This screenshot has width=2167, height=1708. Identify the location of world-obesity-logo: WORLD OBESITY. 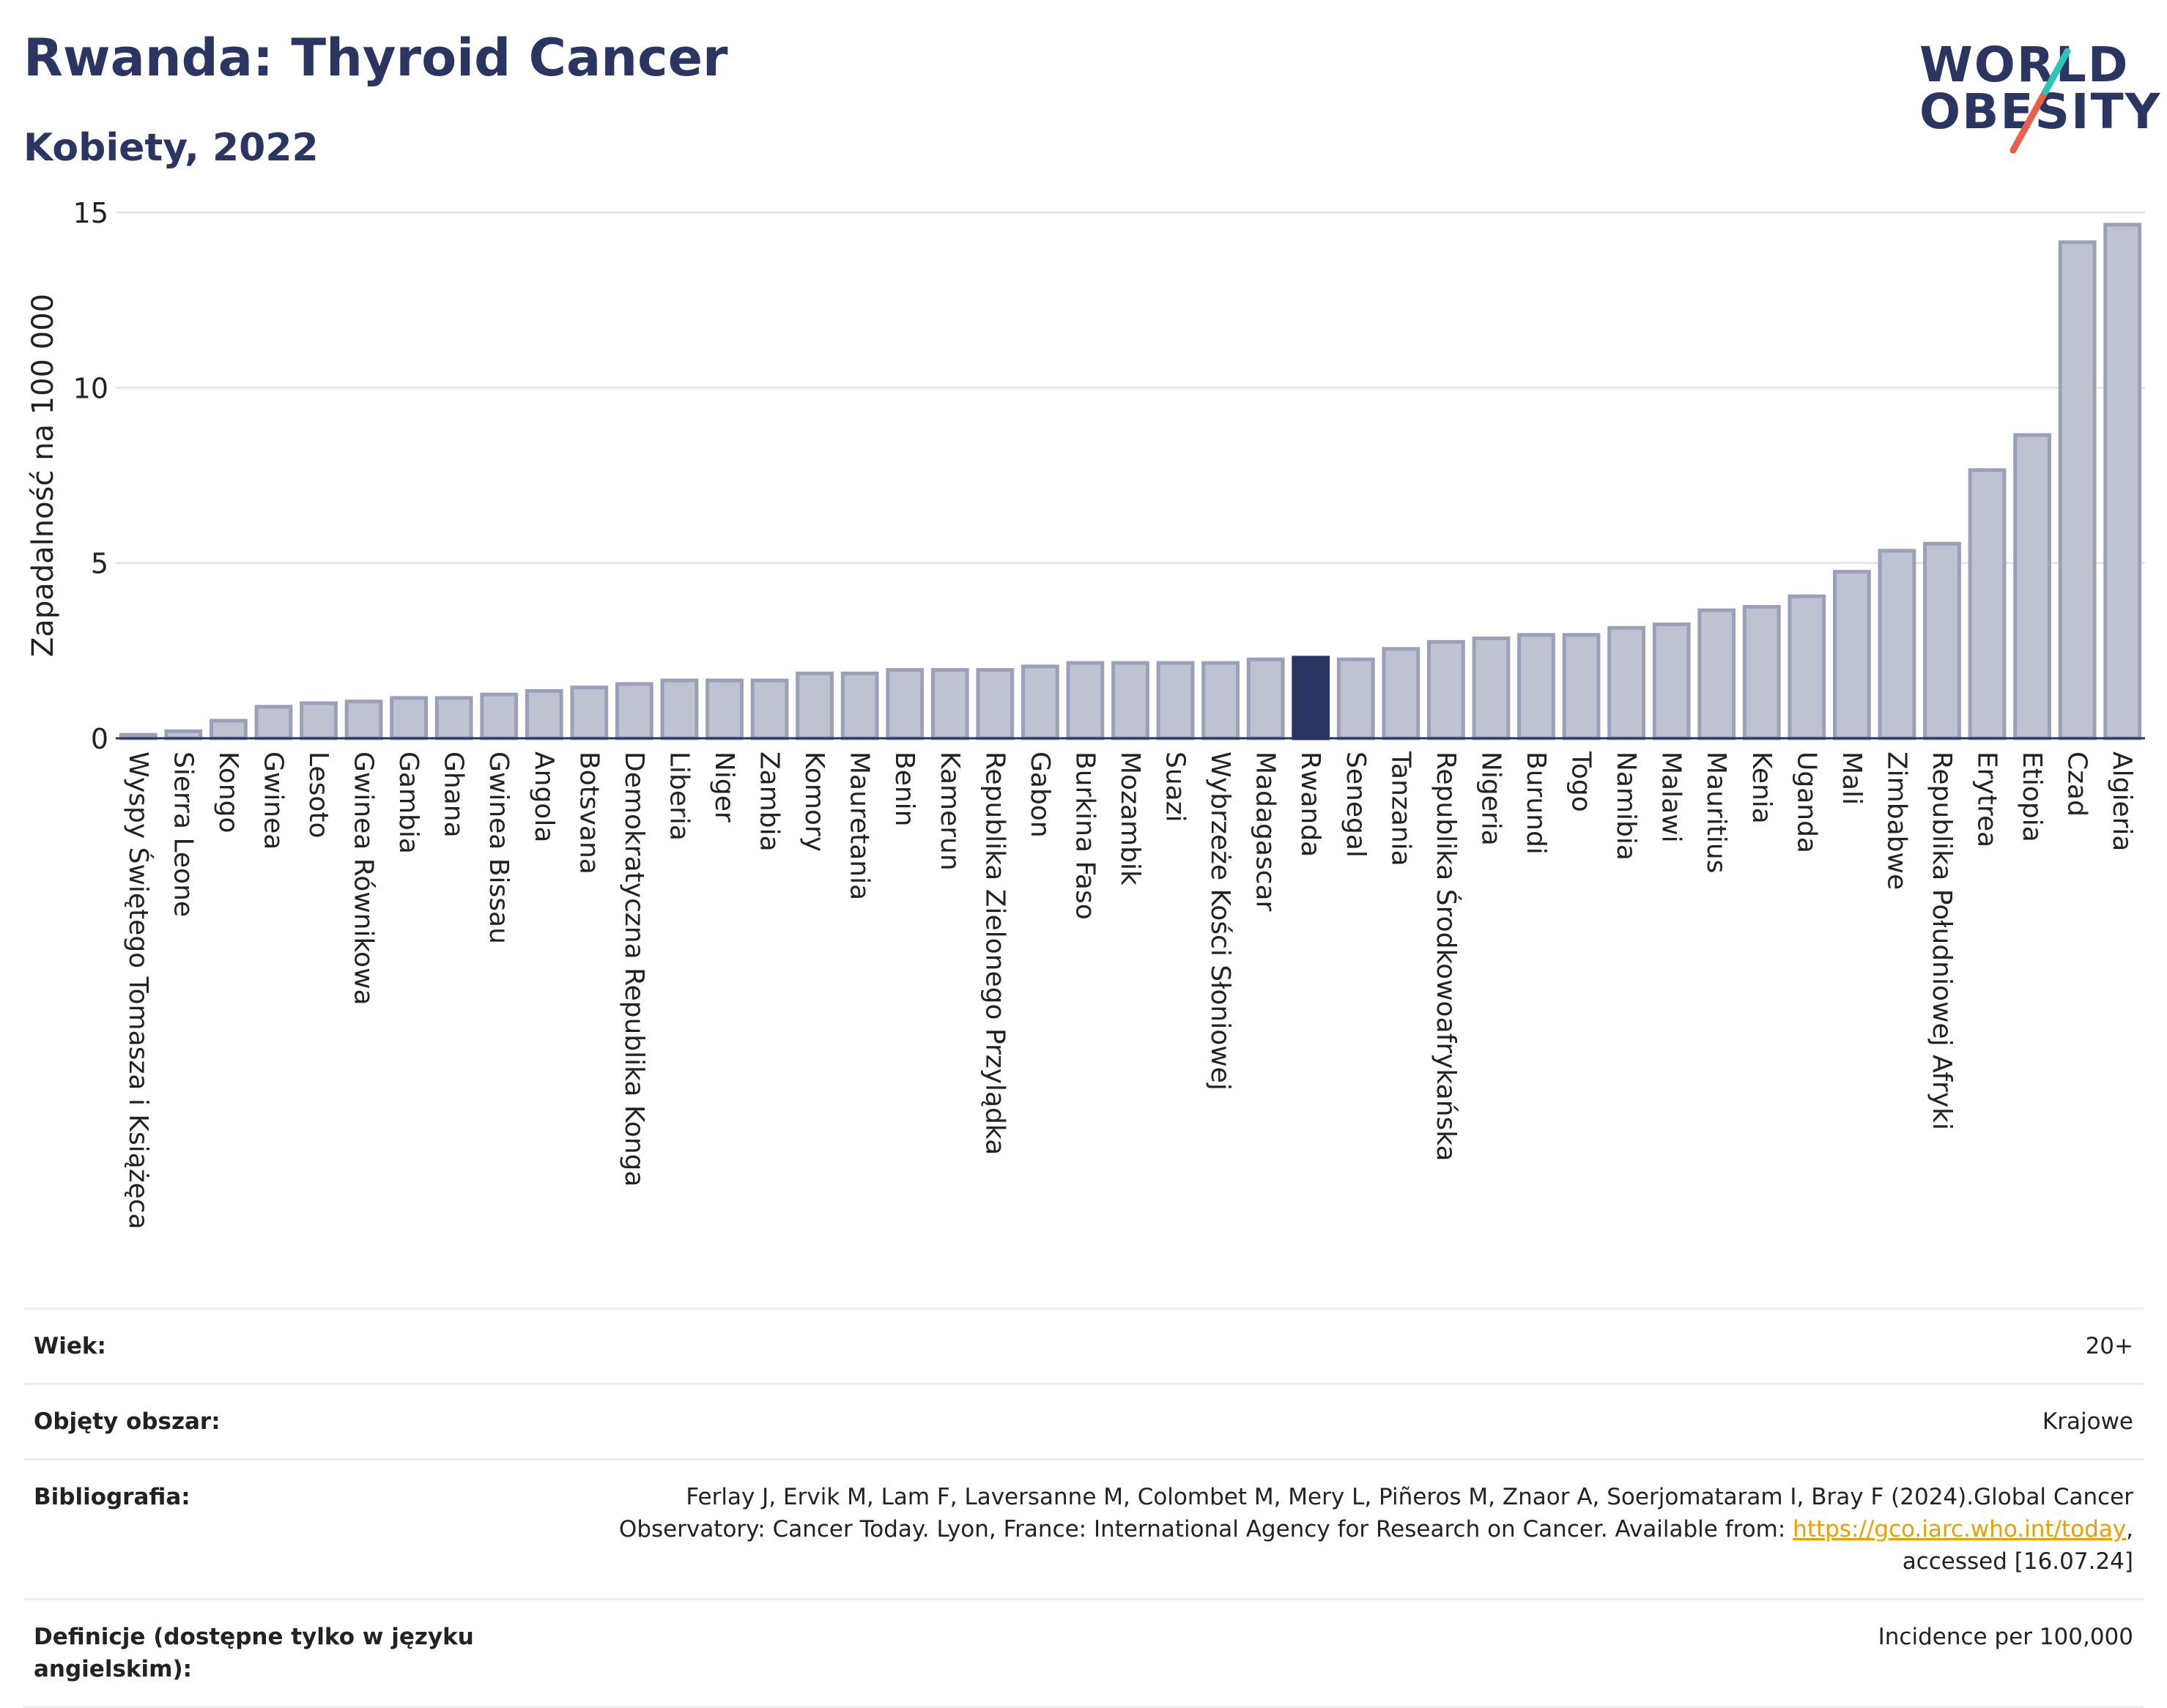
(2032, 88).